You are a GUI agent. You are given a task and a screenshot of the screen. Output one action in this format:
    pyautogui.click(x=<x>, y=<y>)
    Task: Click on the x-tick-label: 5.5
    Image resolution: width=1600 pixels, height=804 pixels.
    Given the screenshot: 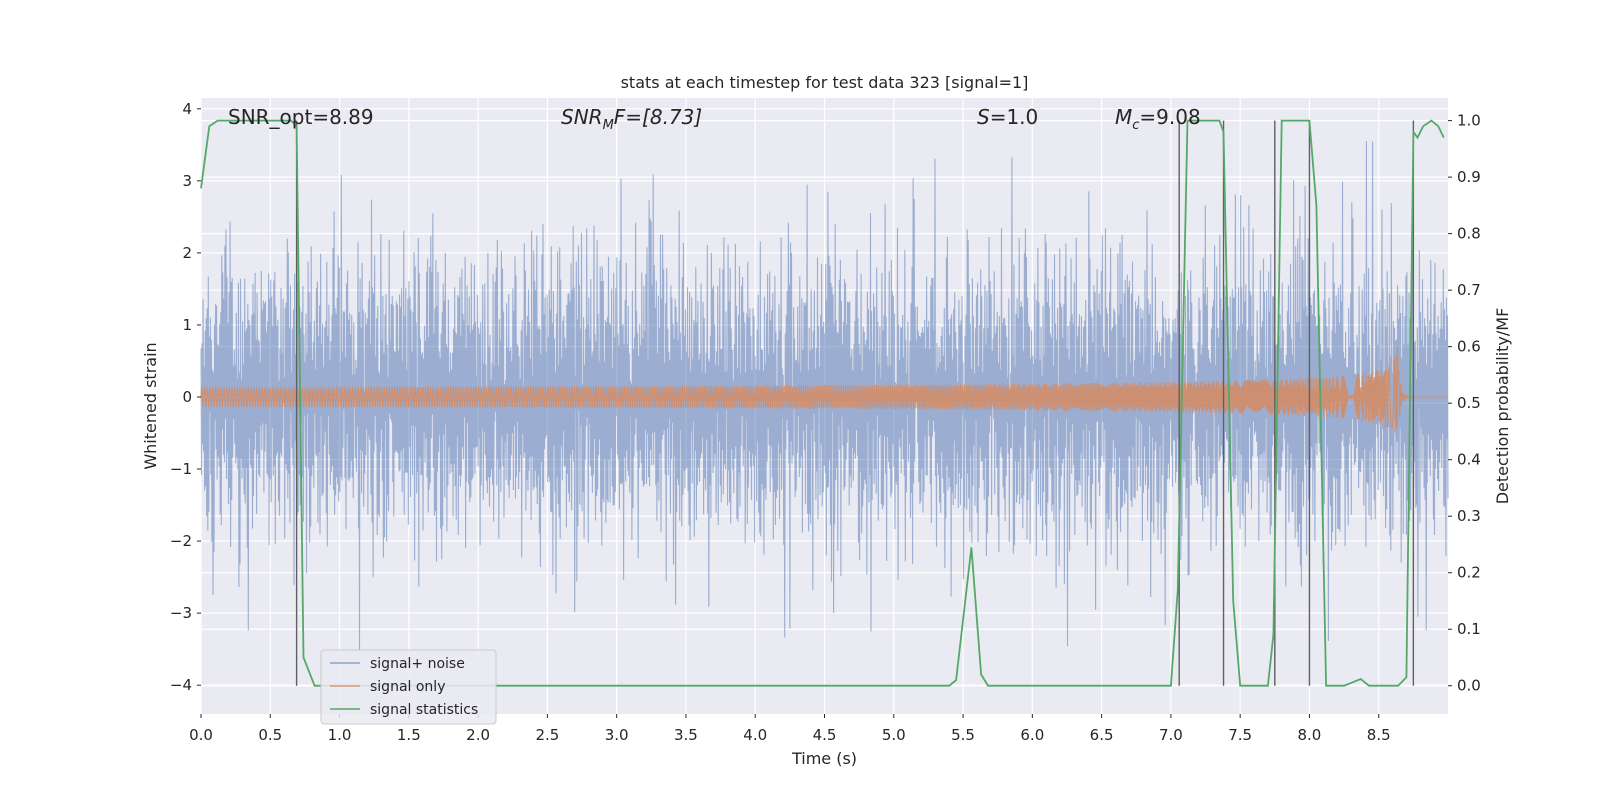 What is the action you would take?
    pyautogui.click(x=963, y=735)
    